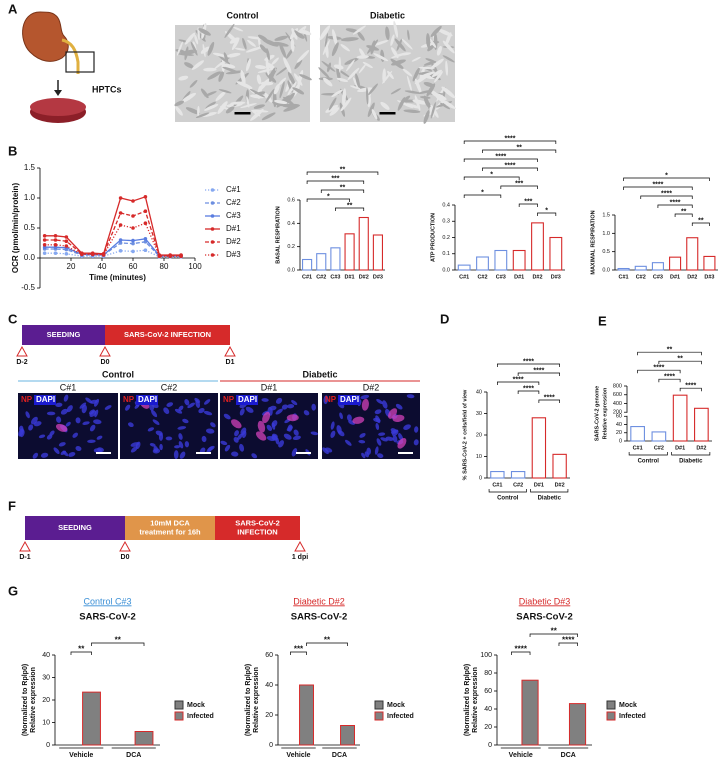  Describe the element at coordinates (617, 413) in the screenshot. I see `y-tick-label: 200` at that location.